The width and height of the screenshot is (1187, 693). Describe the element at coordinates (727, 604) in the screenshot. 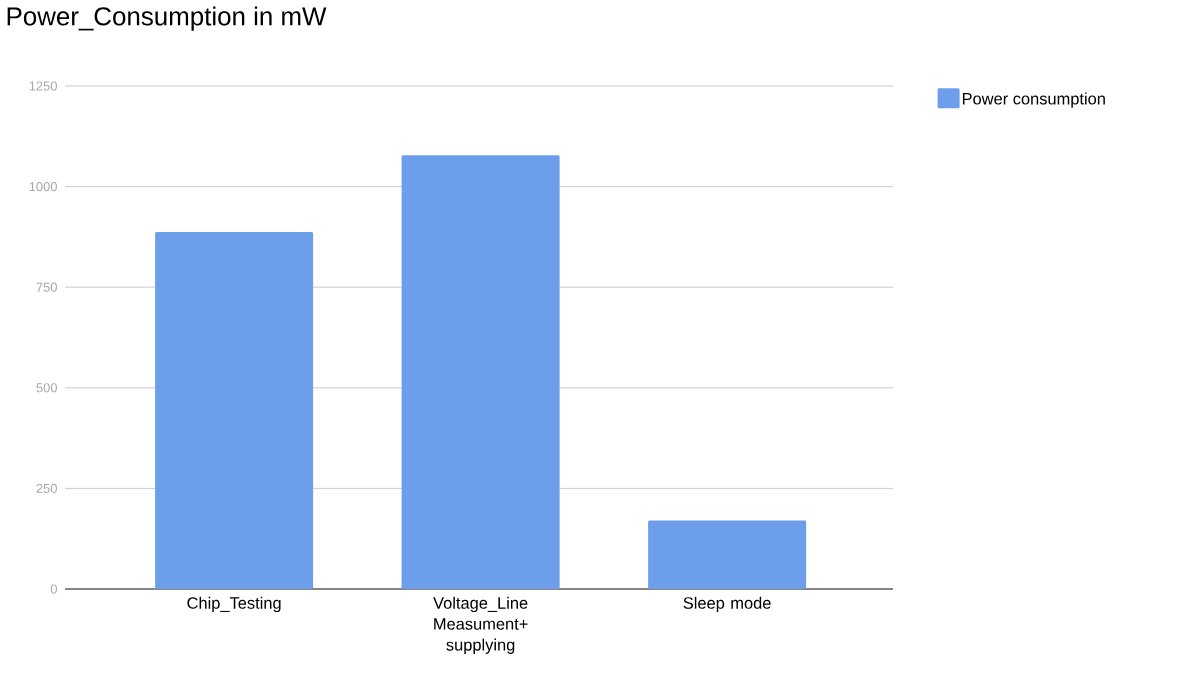

I see `x-tick-label: Sleep mode` at that location.